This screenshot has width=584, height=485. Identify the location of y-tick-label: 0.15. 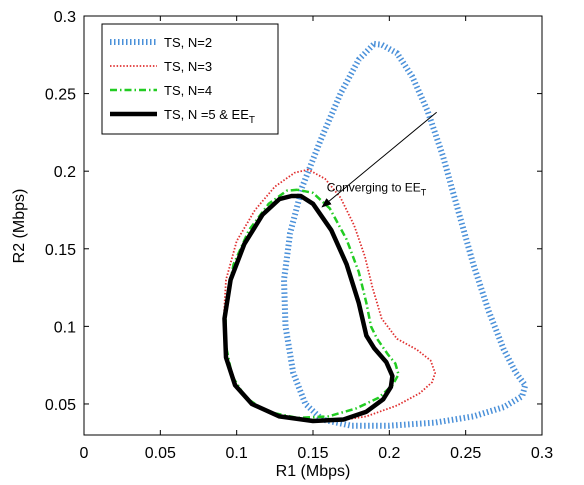
(60, 250).